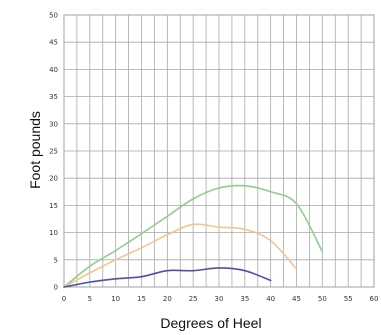 Image resolution: width=381 pixels, height=335 pixels. Describe the element at coordinates (64, 299) in the screenshot. I see `x-tick-label: 0` at that location.